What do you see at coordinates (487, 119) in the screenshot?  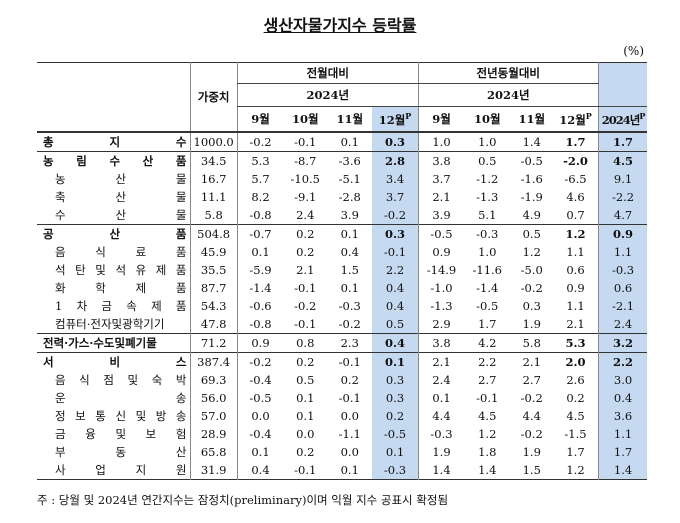 I see `month-header: 10월` at bounding box center [487, 119].